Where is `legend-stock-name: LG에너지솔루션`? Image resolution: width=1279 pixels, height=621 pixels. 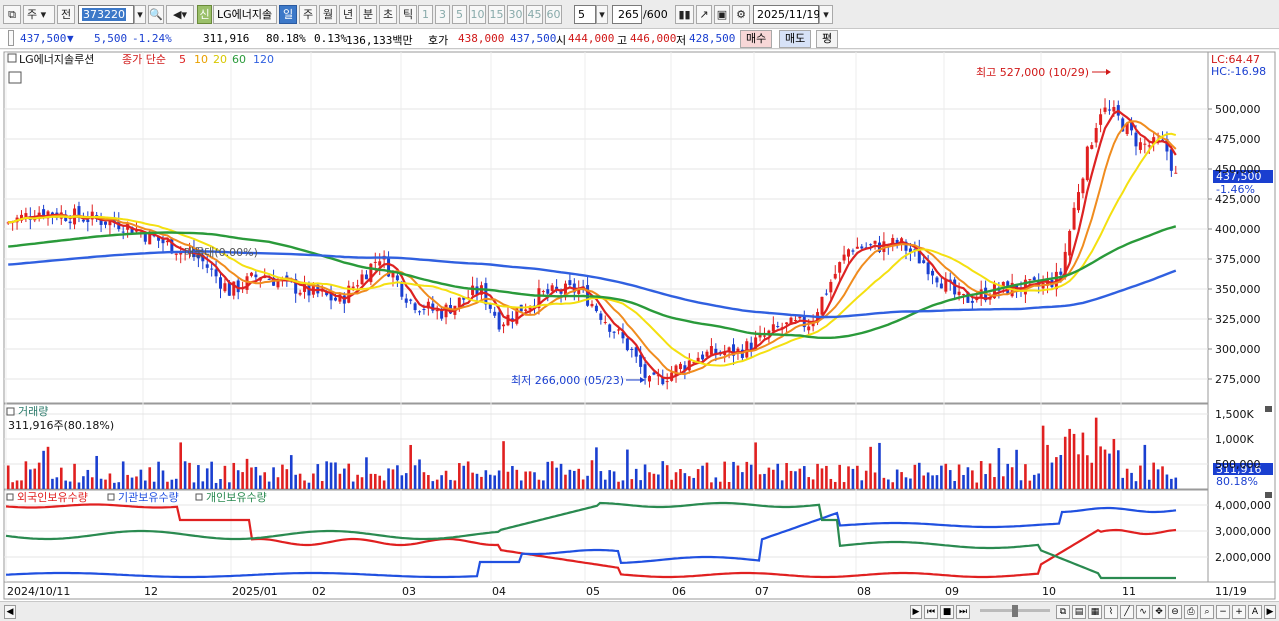
legend-stock-name: LG에너지솔루션 is located at coordinates (56, 59).